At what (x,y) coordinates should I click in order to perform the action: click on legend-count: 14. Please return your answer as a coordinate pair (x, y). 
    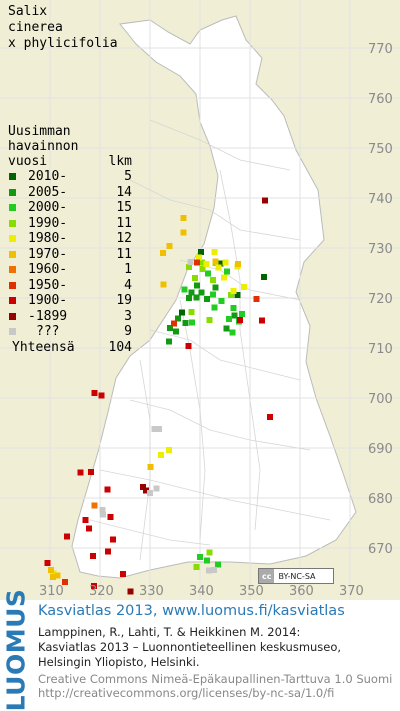
    Looking at the image, I should click on (124, 192).